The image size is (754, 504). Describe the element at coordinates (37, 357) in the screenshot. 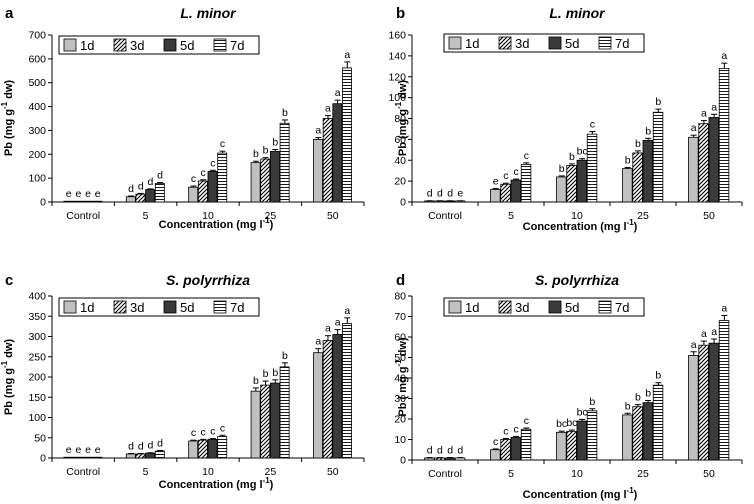

I see `y-tick-label: 250` at that location.